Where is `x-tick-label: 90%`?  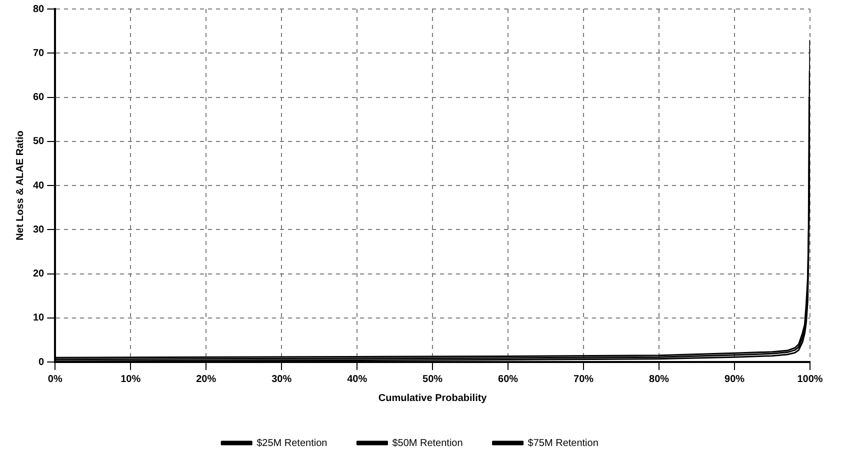
x-tick-label: 90% is located at coordinates (734, 379).